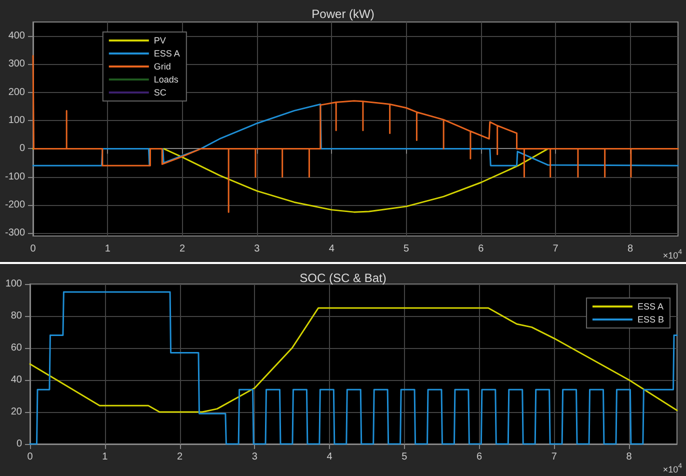 The width and height of the screenshot is (686, 476). What do you see at coordinates (16, 348) in the screenshot?
I see `y-tick-label: 60` at bounding box center [16, 348].